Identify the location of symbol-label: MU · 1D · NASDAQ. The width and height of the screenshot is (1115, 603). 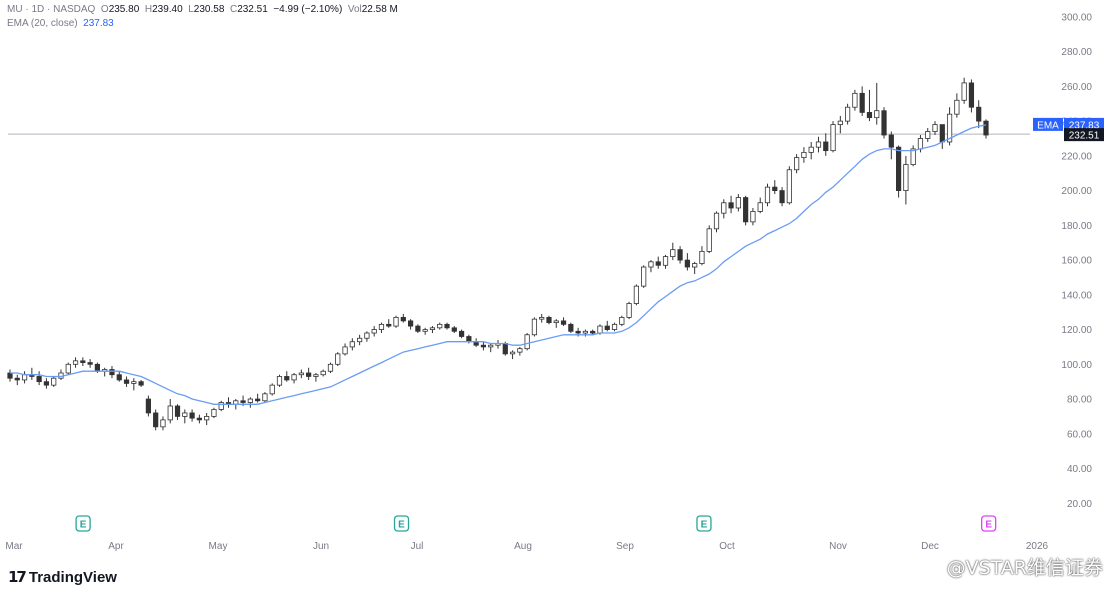
(51, 9).